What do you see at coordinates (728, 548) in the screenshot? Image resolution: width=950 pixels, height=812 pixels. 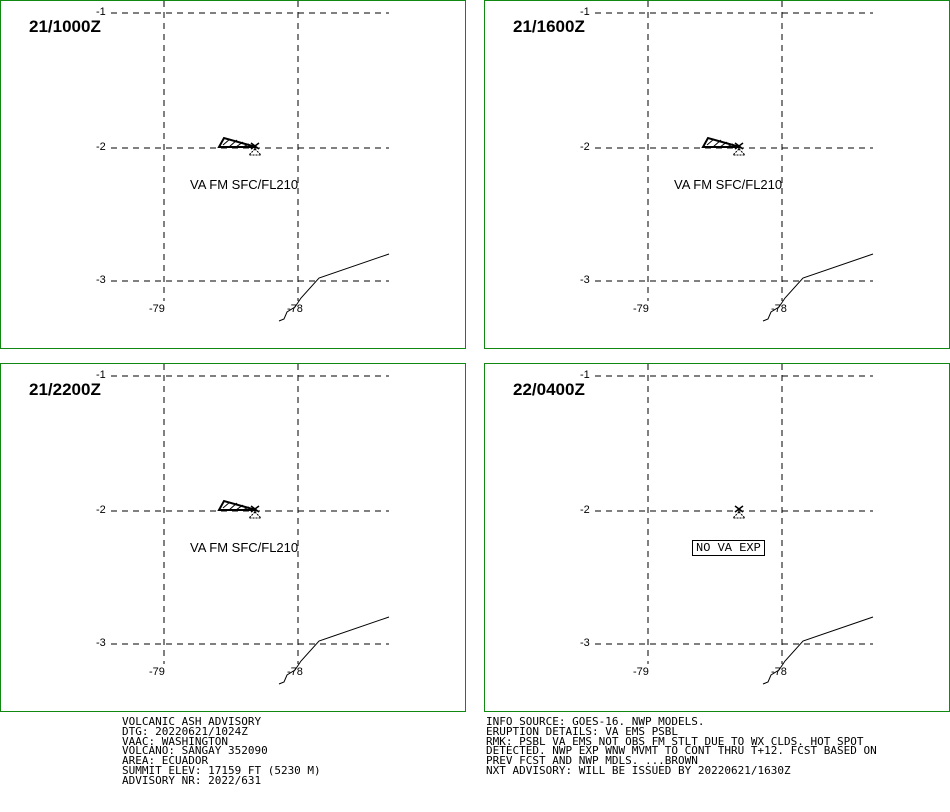 I see `no-ash-expected-box: NO VA EXP` at bounding box center [728, 548].